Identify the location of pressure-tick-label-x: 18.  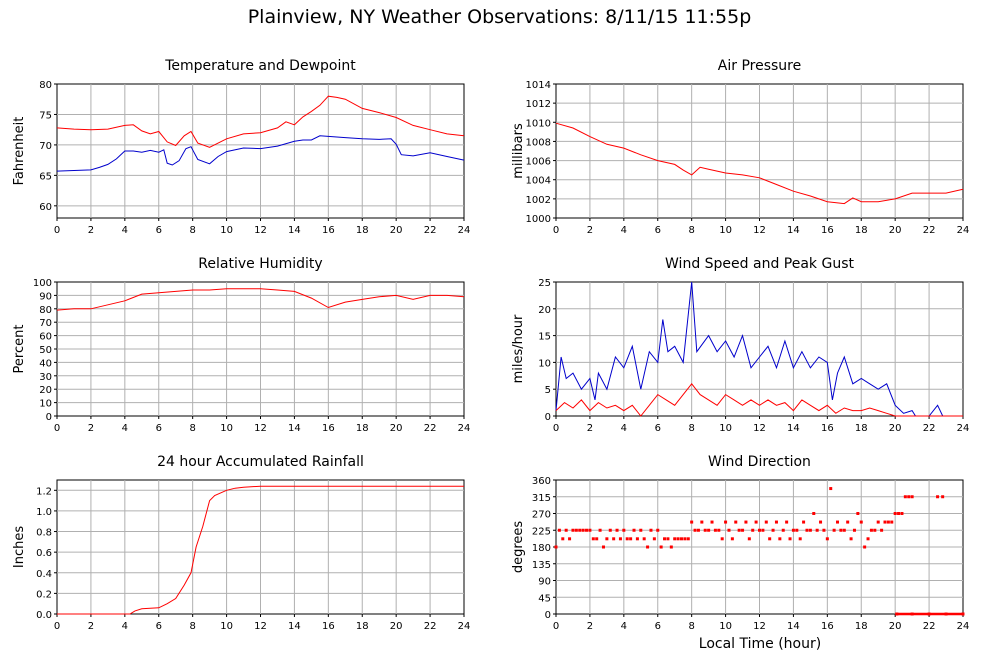
(861, 230).